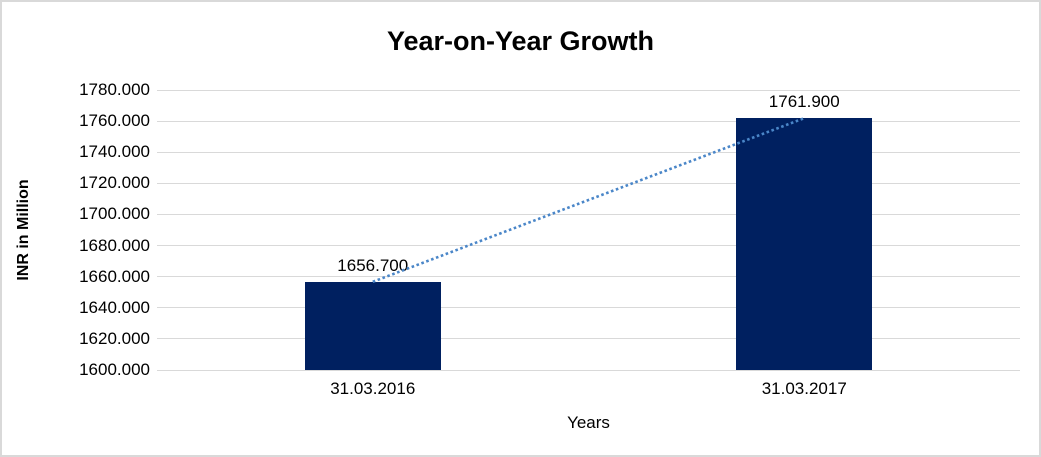 The width and height of the screenshot is (1041, 457). I want to click on y-axis-tick-label: 1640.000, so click(114, 307).